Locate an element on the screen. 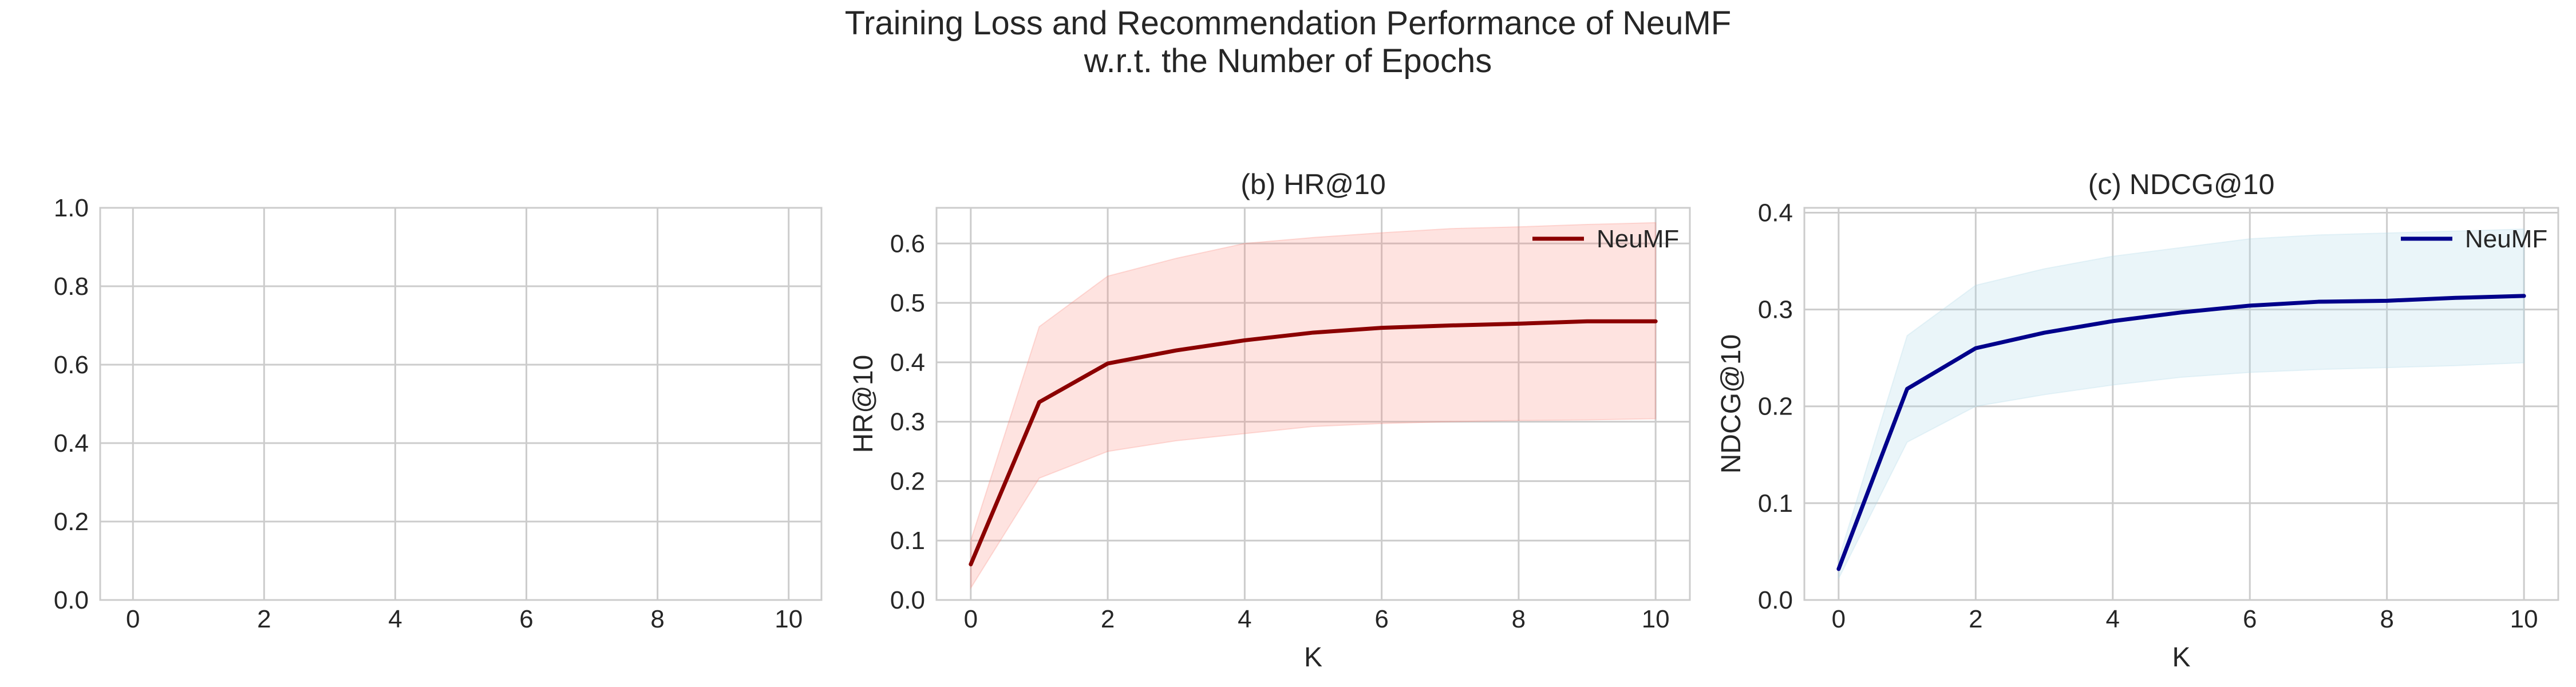  y-tick-label: 1.0 is located at coordinates (71, 208).